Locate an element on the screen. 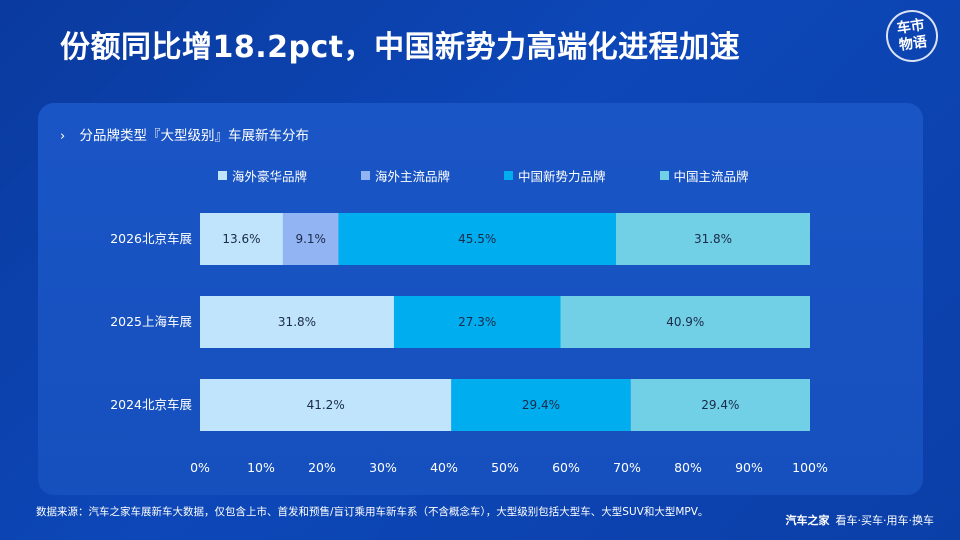  x-tick-label: 10% is located at coordinates (261, 467).